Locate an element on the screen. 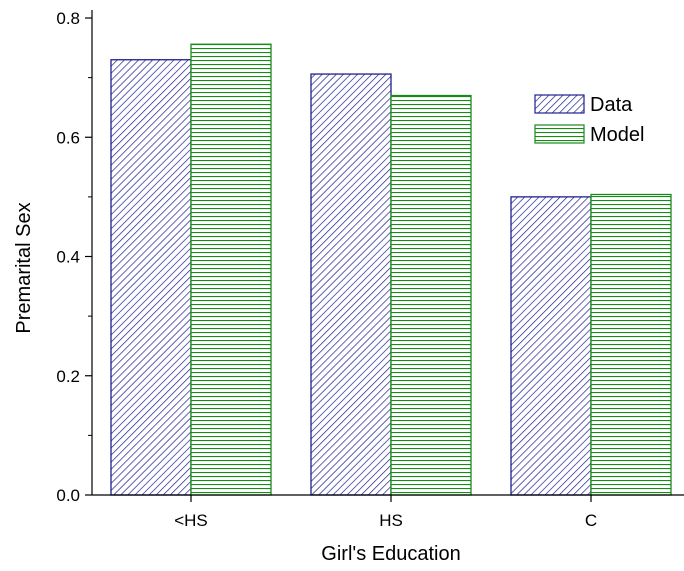 The image size is (684, 571). y-tick-label: 0.0 is located at coordinates (68, 495).